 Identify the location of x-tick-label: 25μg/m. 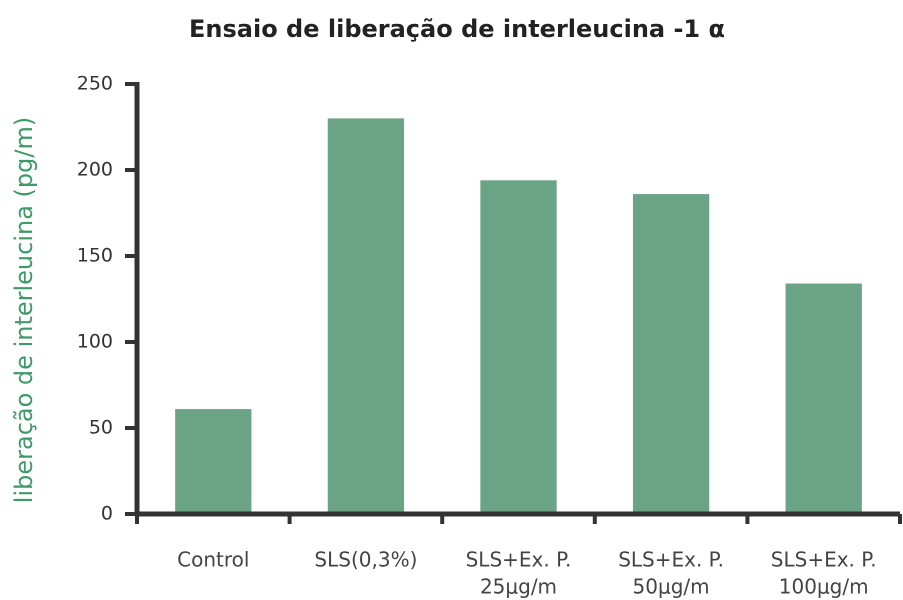
(518, 587).